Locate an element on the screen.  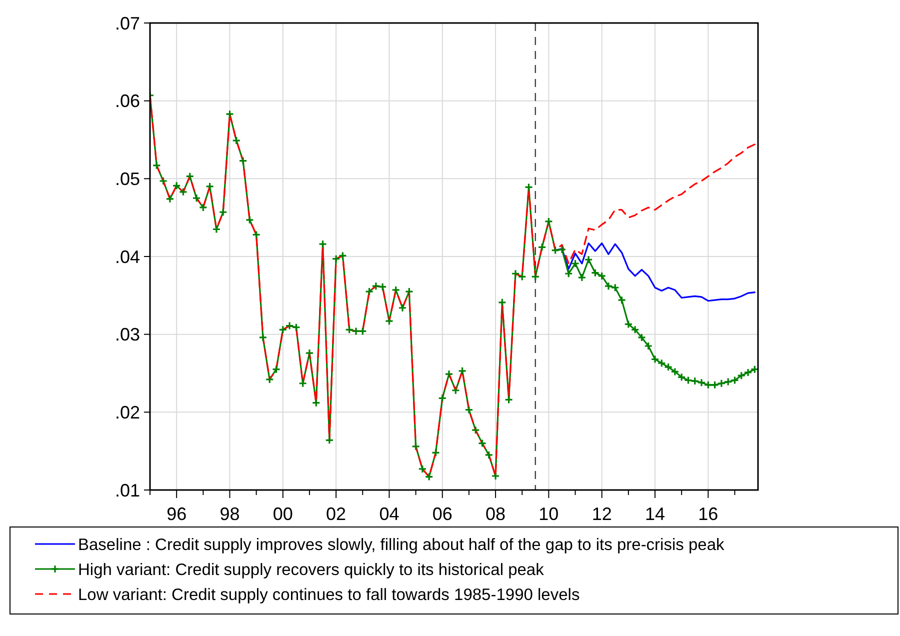
legend-label: High variant: Credit supply recovers quickly to its historical peak is located at coordinates (311, 569).